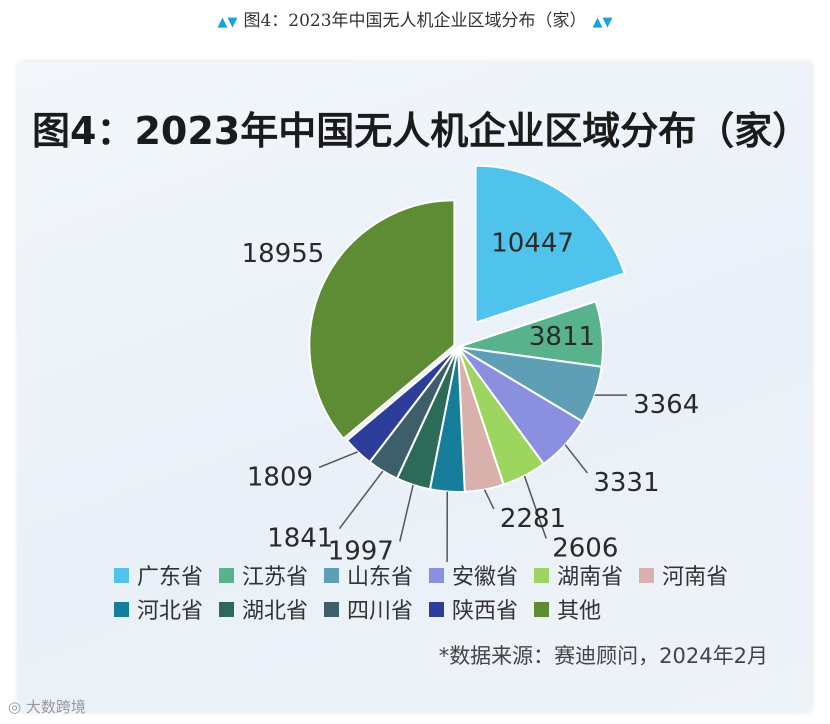  I want to click on data-label-11: 18955, so click(283, 254).